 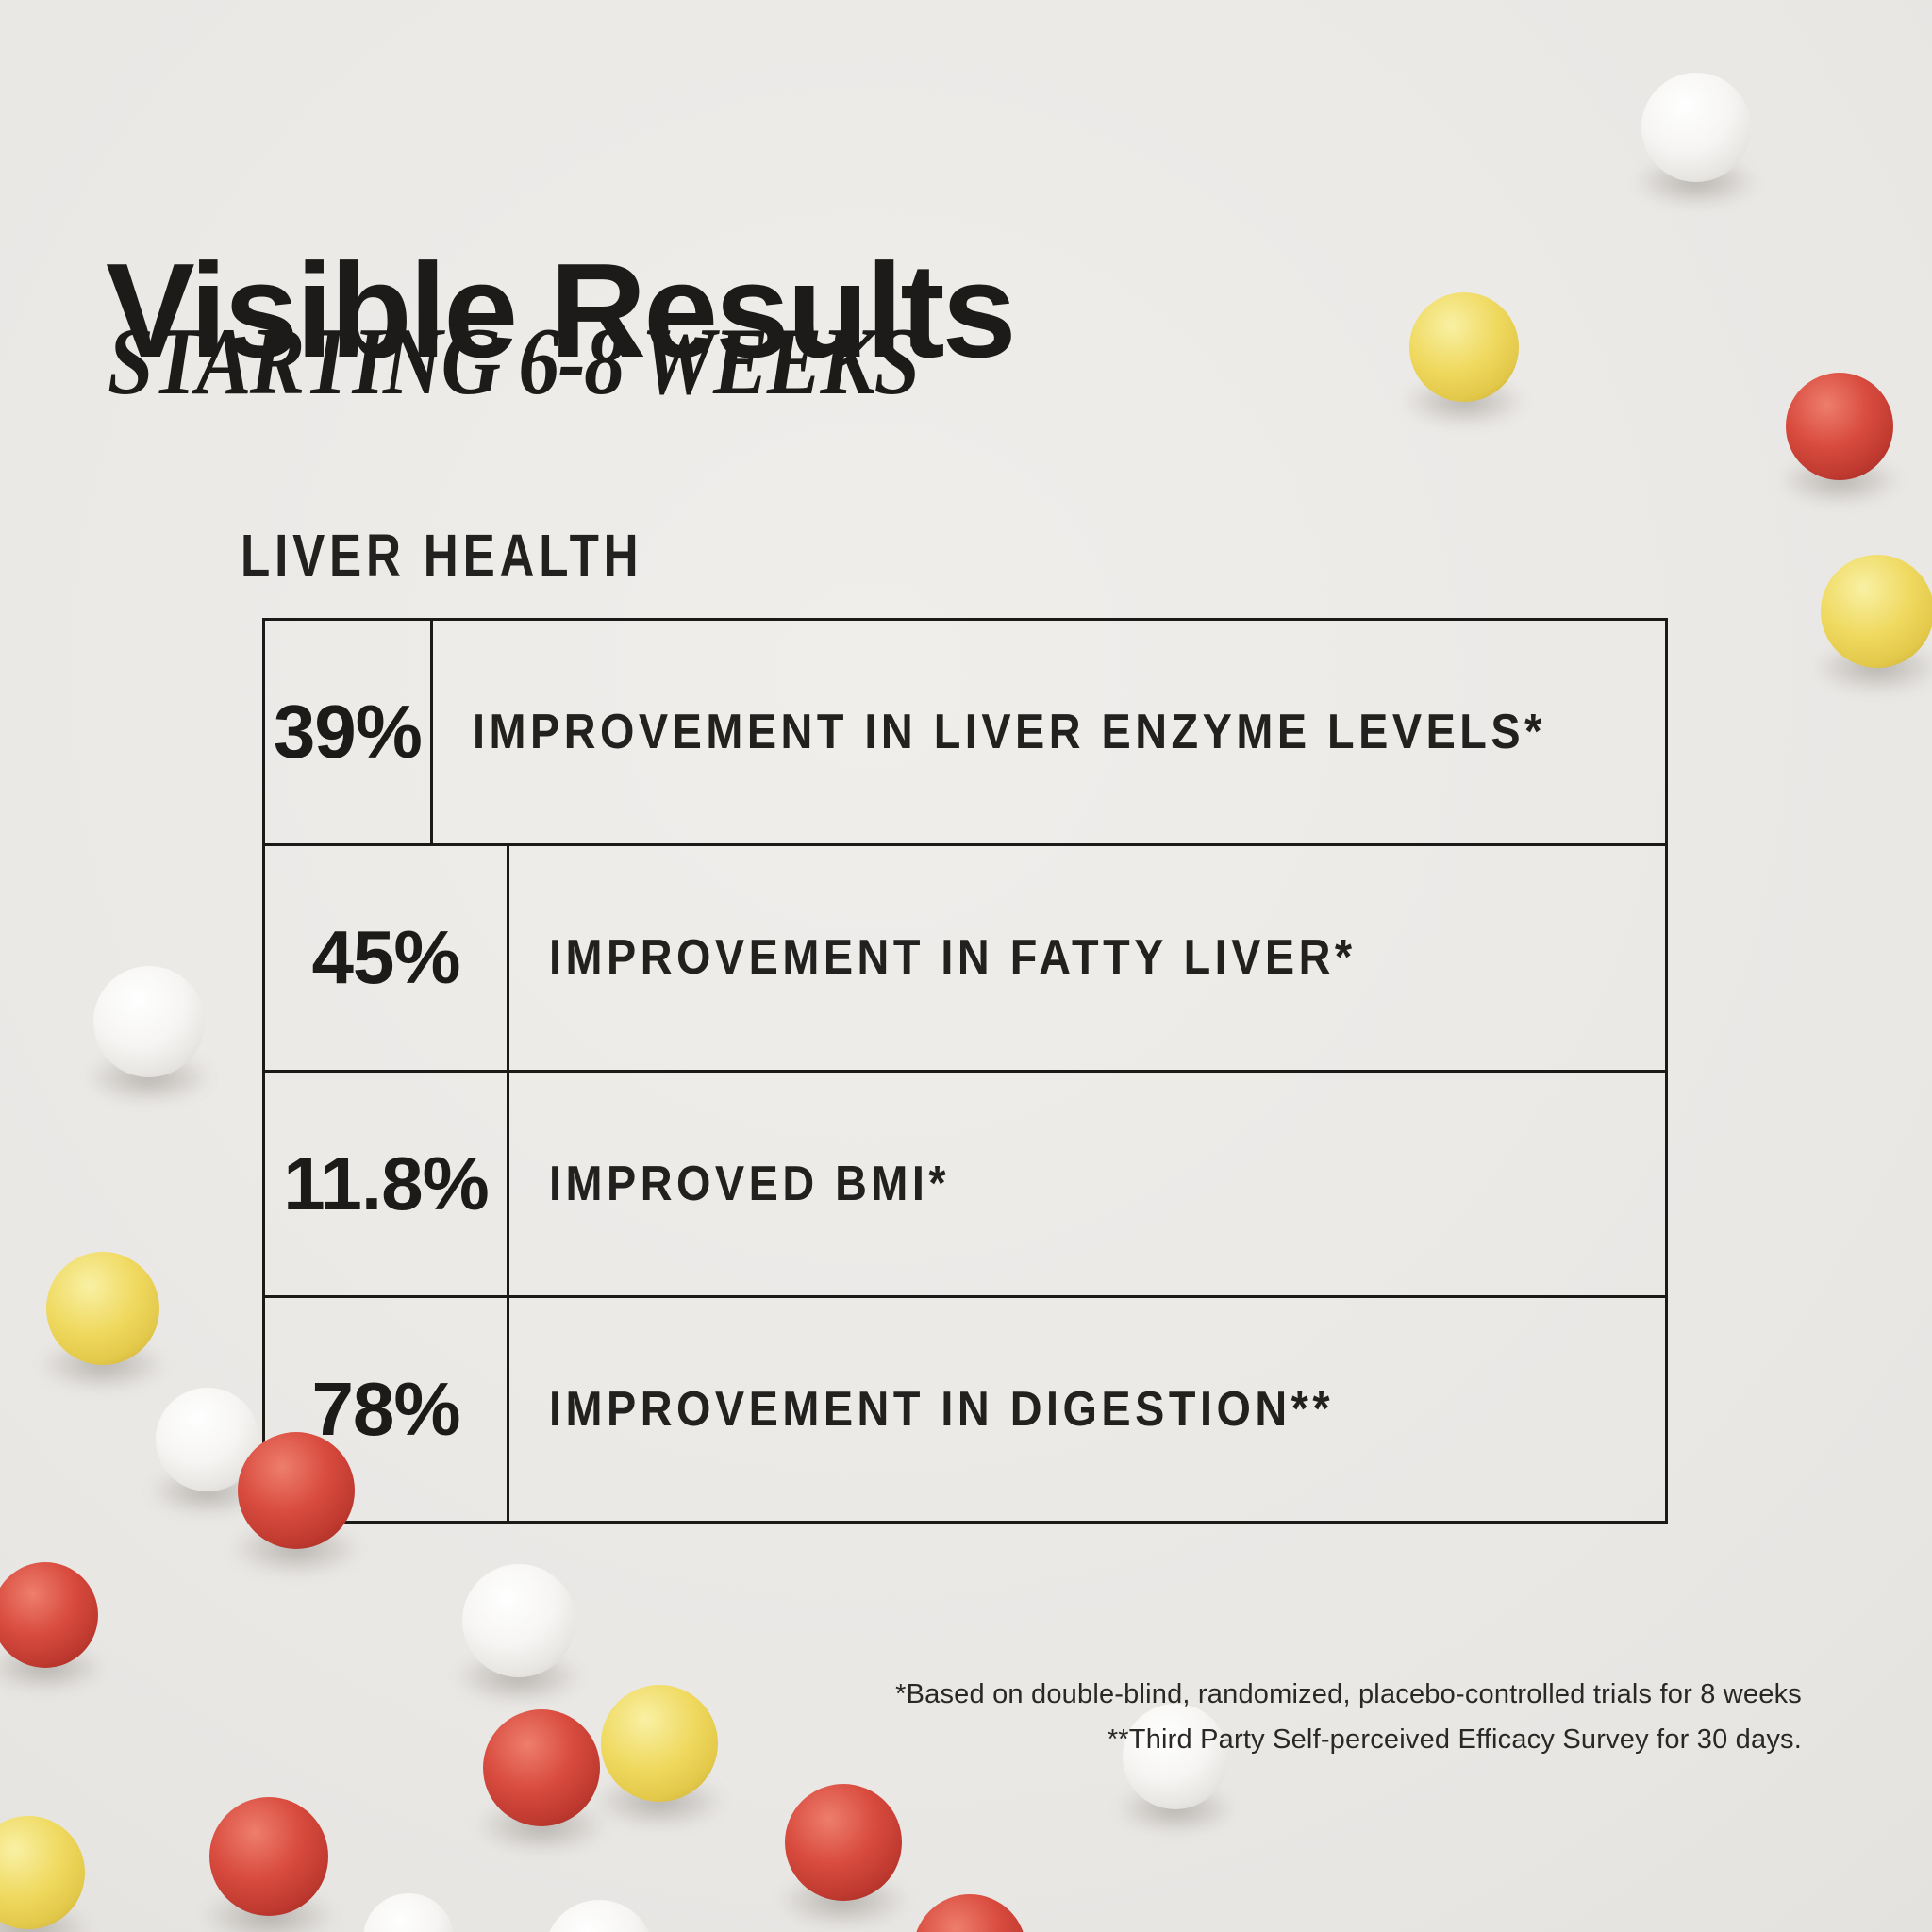 I want to click on result-description-text: IMPROVEMENT IN FATTY LIVER*, so click(x=953, y=958).